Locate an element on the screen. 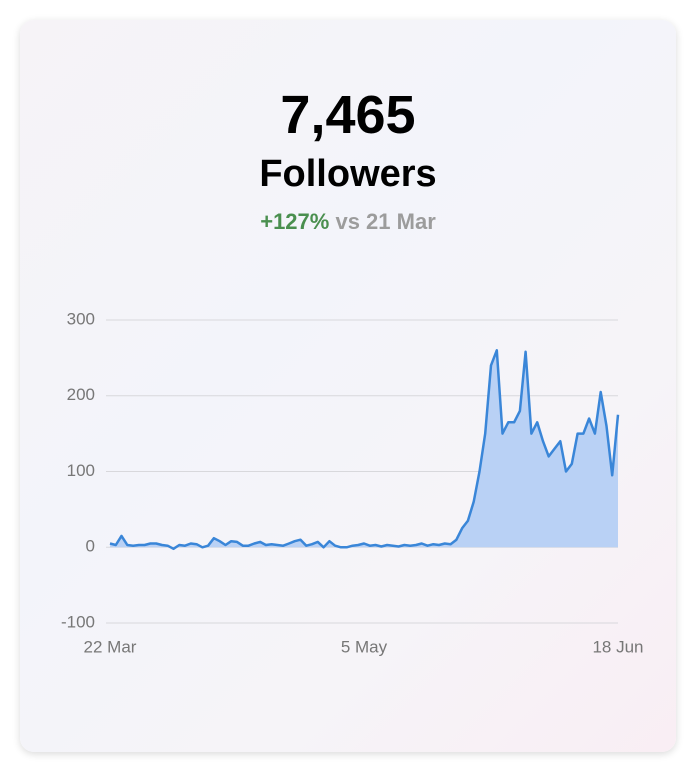  y-tick-label: 0 is located at coordinates (90, 546).